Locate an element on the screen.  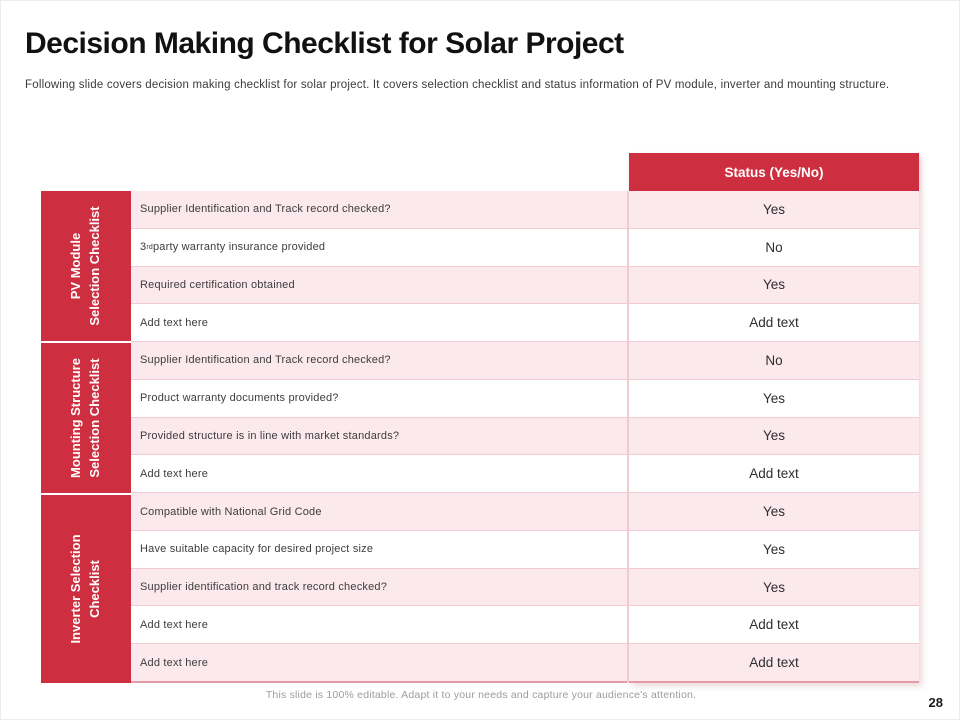
section-inverter: Inverter Selection Checklist is located at coordinates (86, 589).